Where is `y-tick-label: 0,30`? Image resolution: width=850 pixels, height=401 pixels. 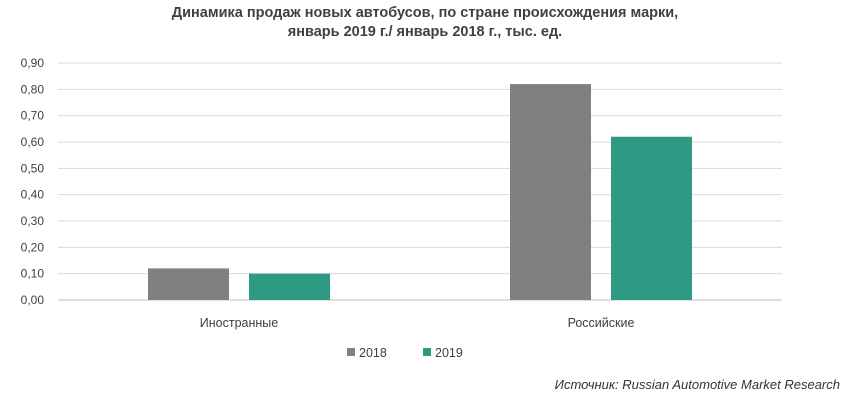
y-tick-label: 0,30 is located at coordinates (33, 221).